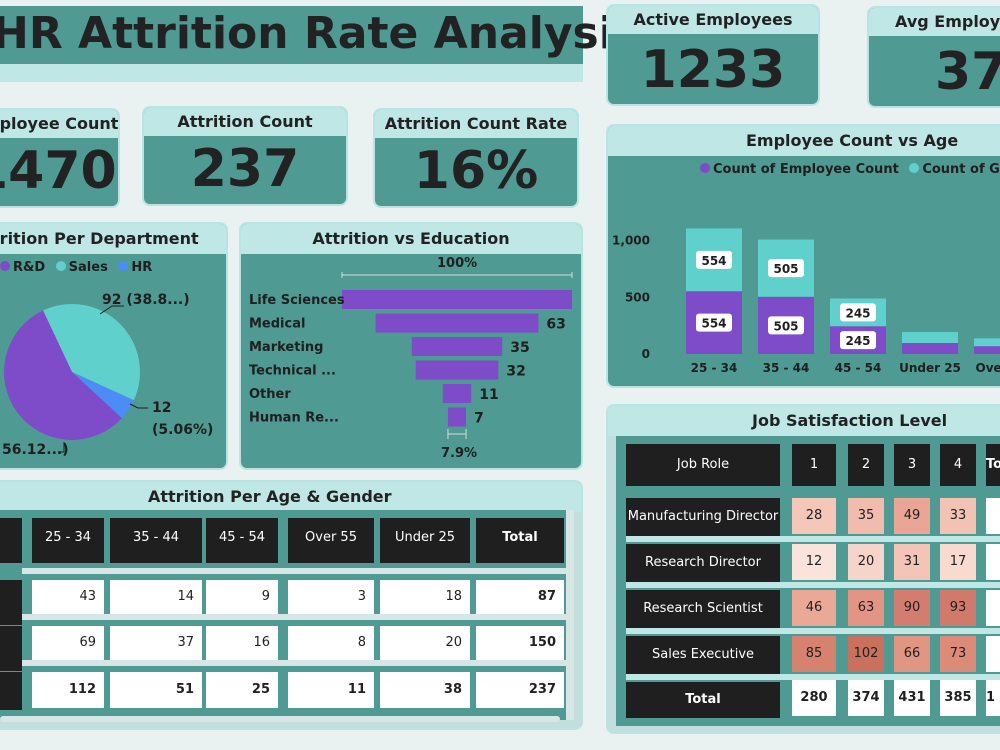 The width and height of the screenshot is (1000, 750). What do you see at coordinates (156, 643) in the screenshot?
I see `table-cell: 37` at bounding box center [156, 643].